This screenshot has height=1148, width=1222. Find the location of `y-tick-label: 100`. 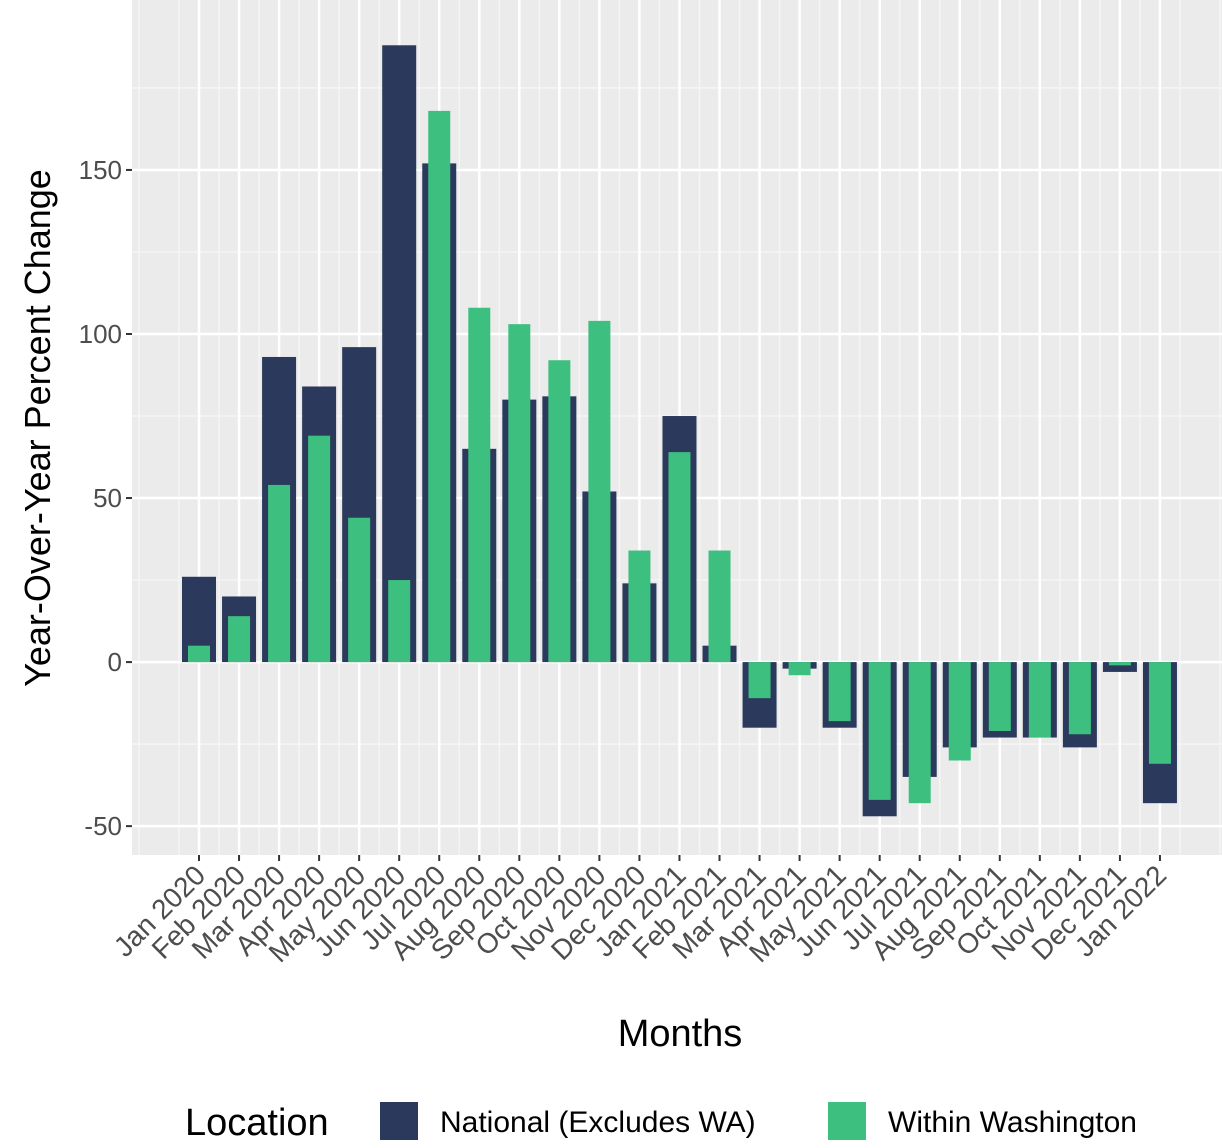

y-tick-label: 100 is located at coordinates (100, 334).